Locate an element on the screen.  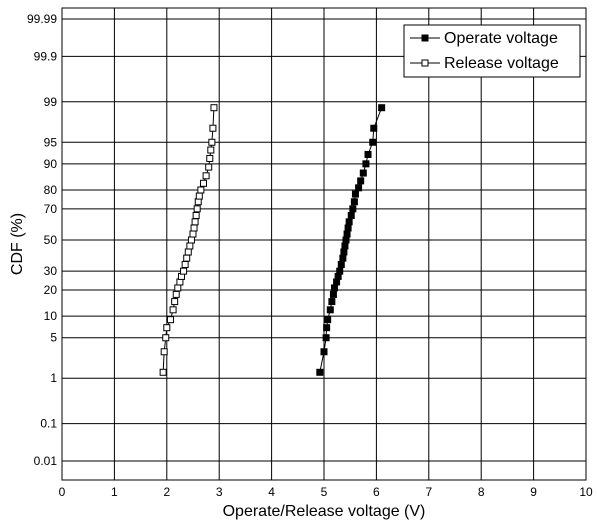
y-tick-label: 90 is located at coordinates (51, 164).